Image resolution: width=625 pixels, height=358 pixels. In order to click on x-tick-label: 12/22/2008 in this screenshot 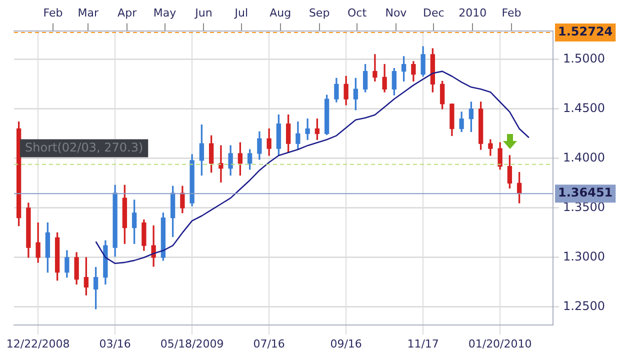, I will do `click(38, 343)`.